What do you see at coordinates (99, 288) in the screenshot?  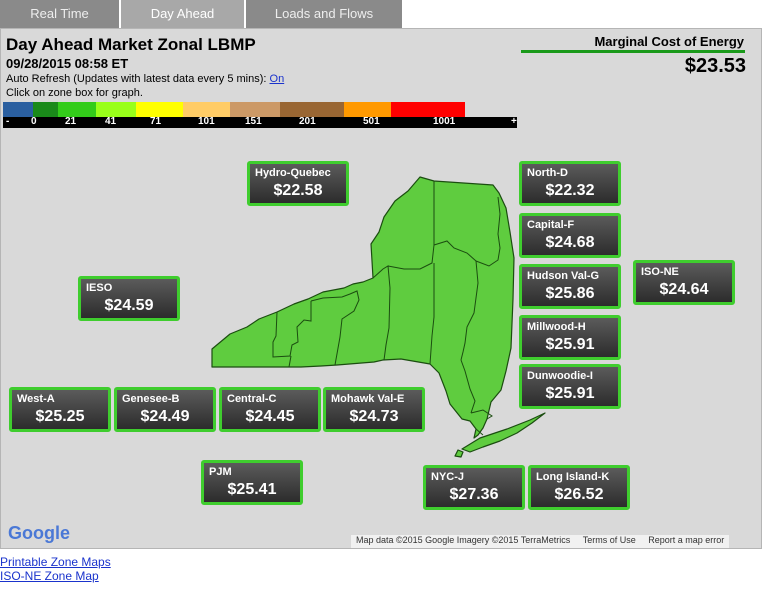 I see `zone-name: IESO` at bounding box center [99, 288].